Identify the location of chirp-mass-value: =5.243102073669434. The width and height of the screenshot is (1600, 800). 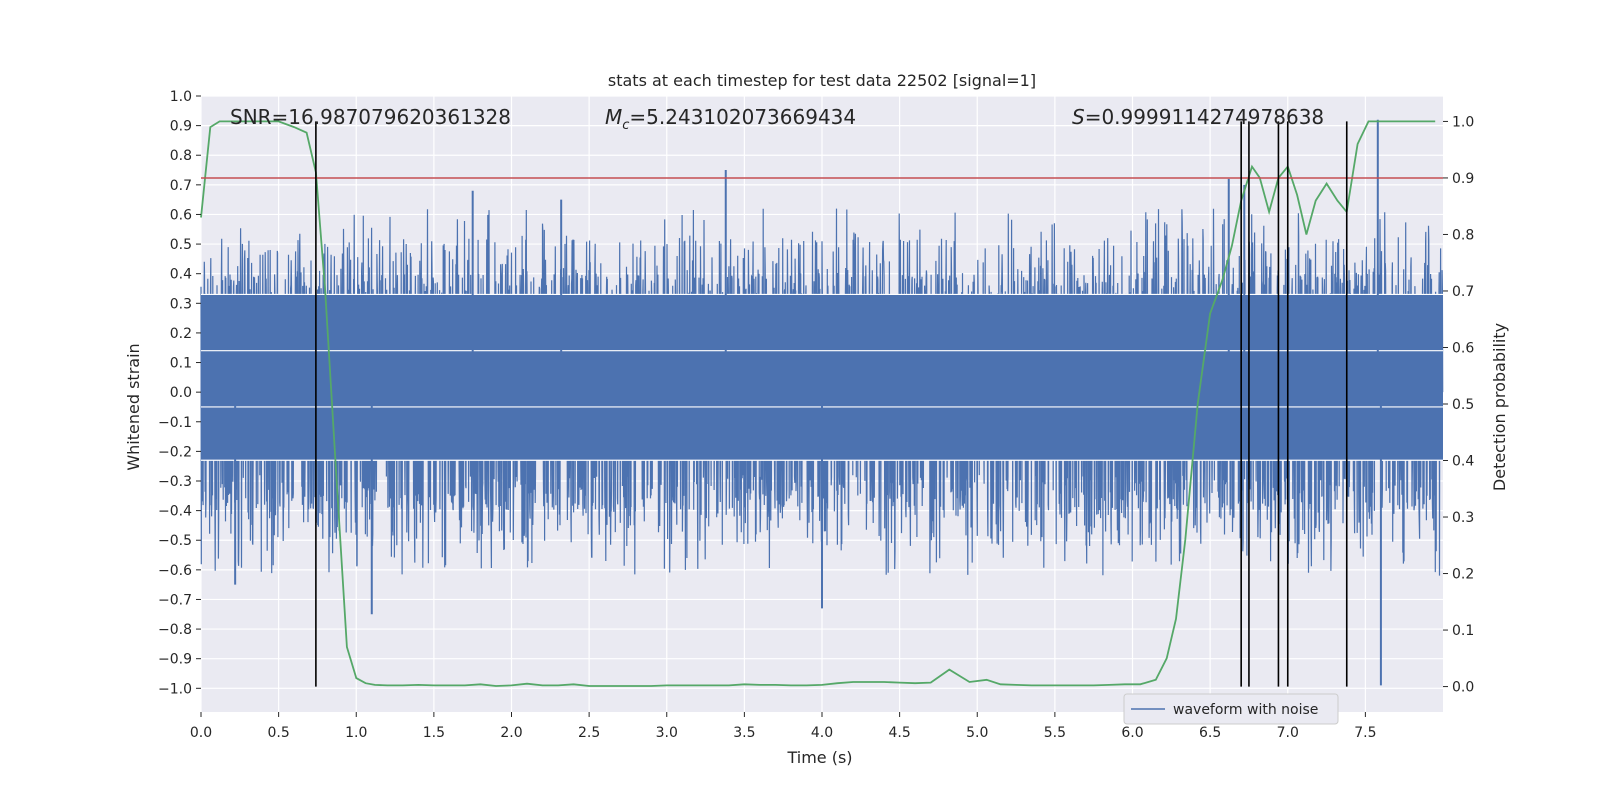
(742, 117).